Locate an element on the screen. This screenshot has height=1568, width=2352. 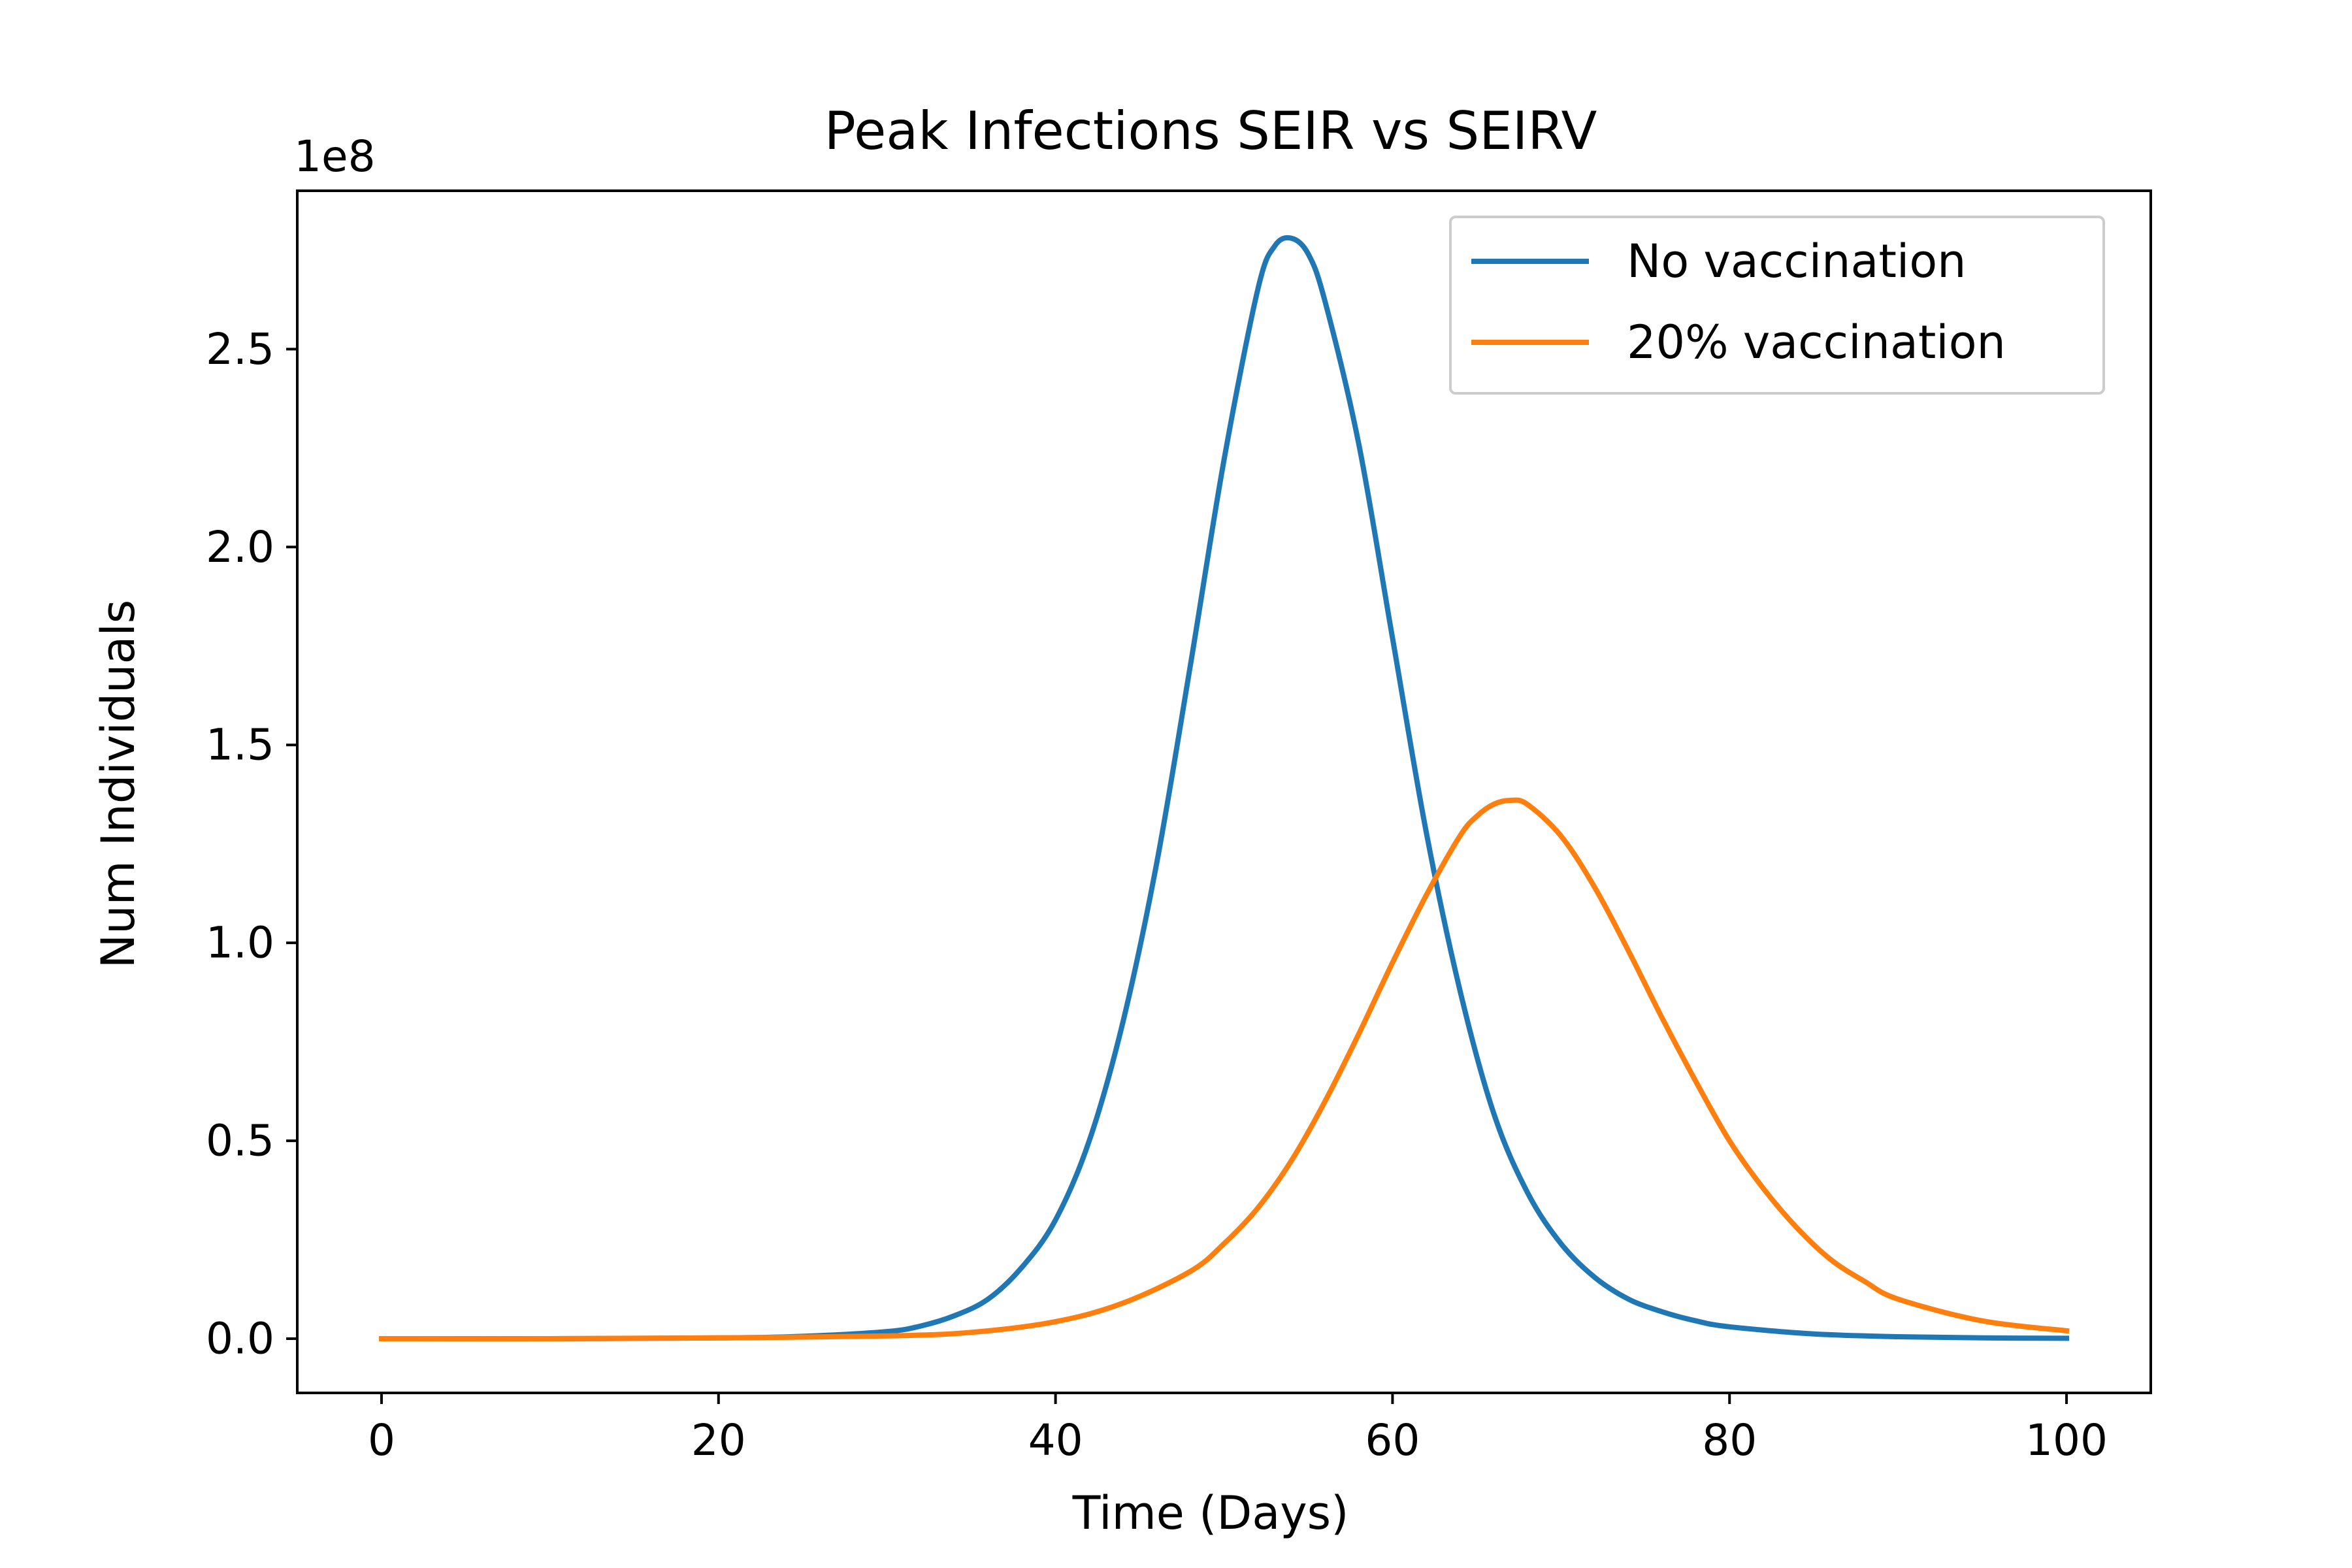
x-tick-label: 100 is located at coordinates (2066, 1440).